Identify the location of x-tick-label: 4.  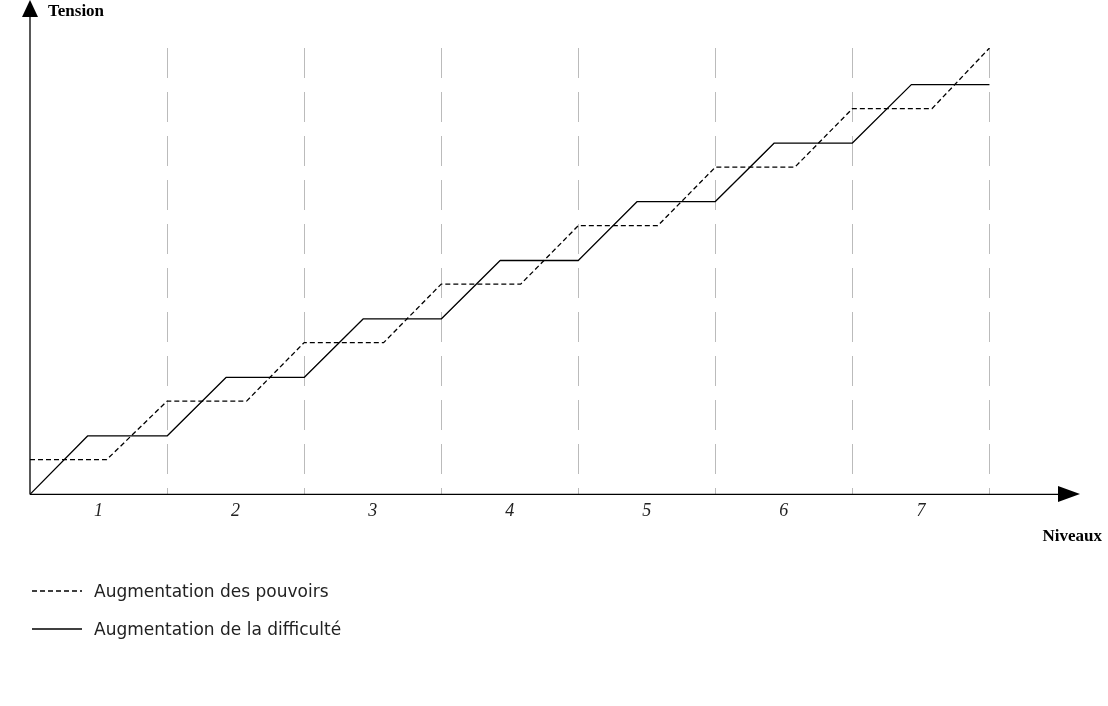
(510, 509).